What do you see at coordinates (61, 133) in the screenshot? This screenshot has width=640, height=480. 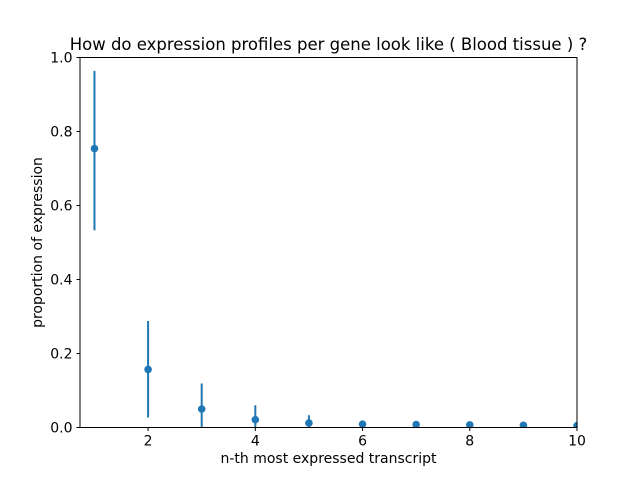 I see `y-tick-label: 0.8` at bounding box center [61, 133].